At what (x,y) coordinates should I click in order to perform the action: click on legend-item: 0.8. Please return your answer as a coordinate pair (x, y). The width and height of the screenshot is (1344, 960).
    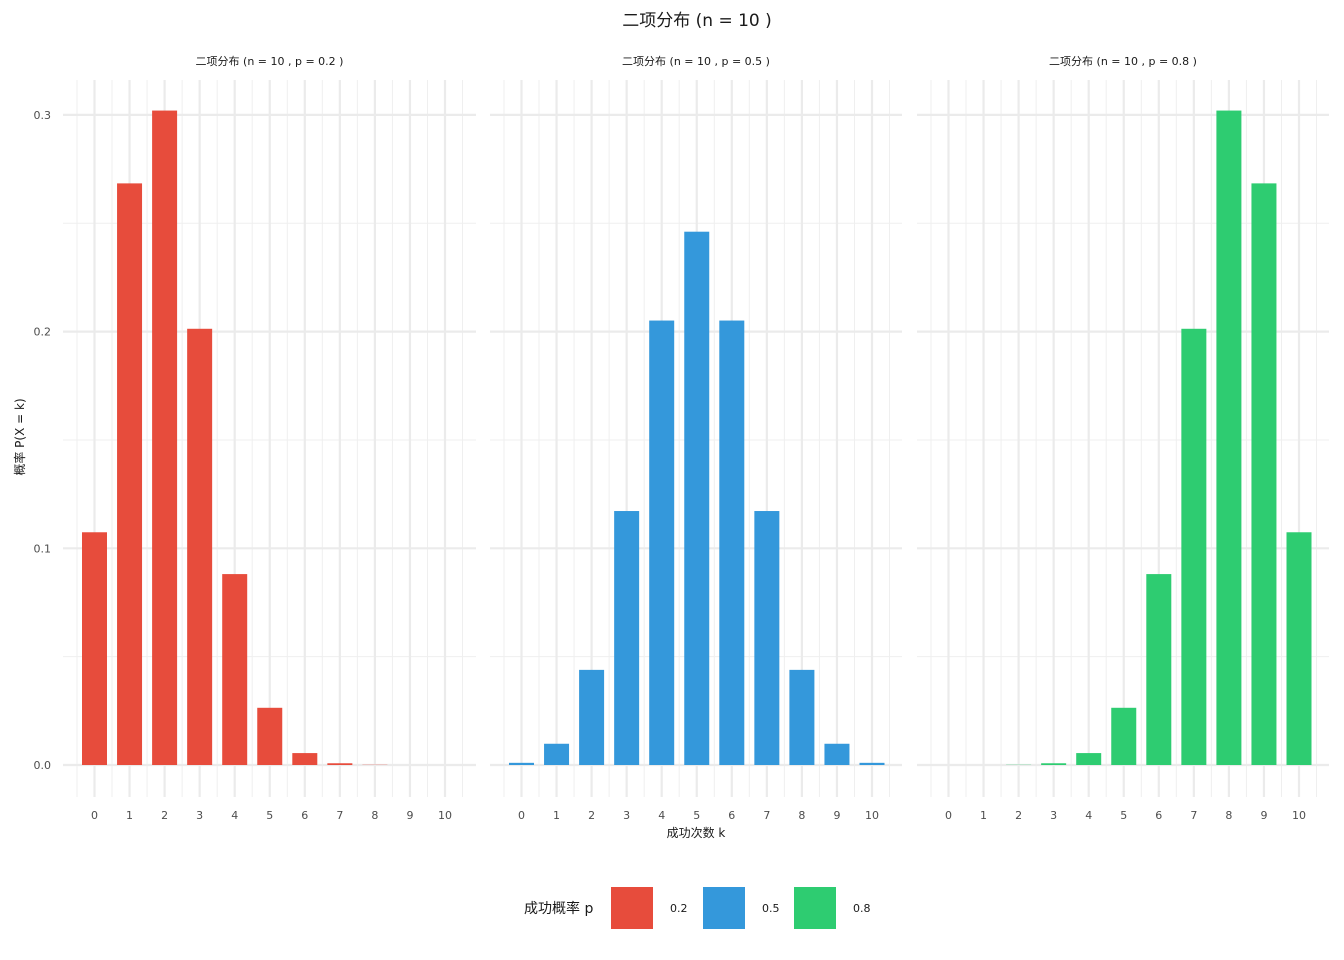
    Looking at the image, I should click on (832, 908).